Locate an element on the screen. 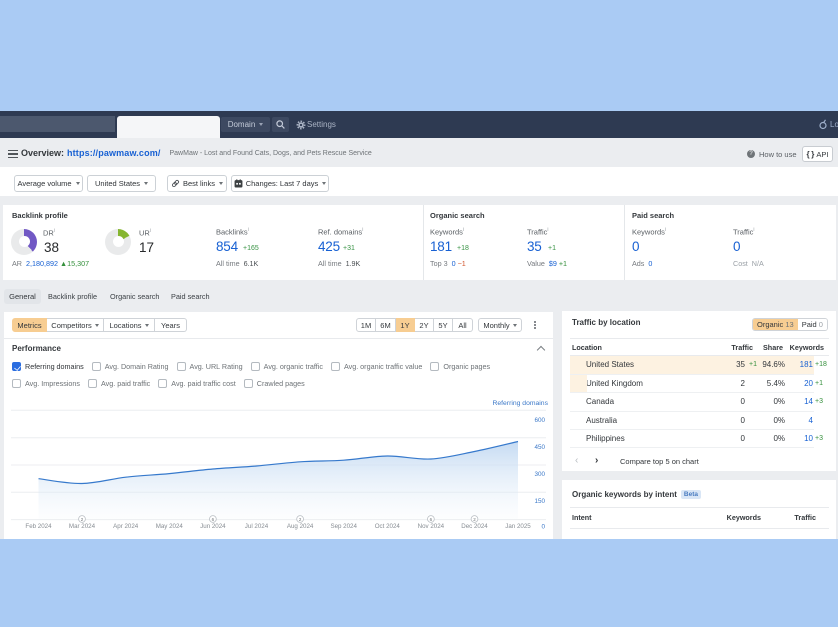  svg-text: 0 is located at coordinates (543, 527).